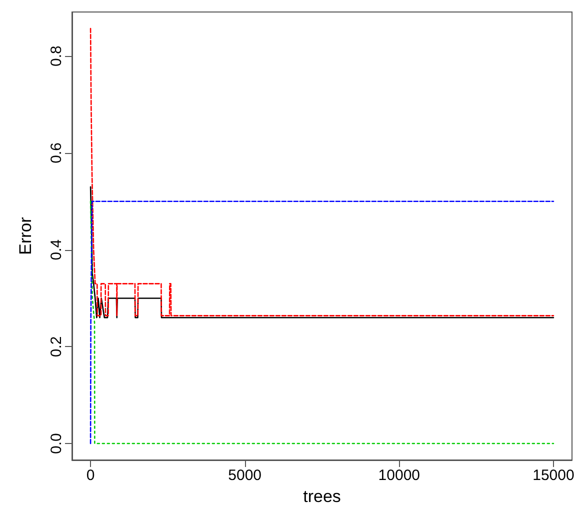 The width and height of the screenshot is (578, 515). I want to click on x-axis-title: trees, so click(322, 496).